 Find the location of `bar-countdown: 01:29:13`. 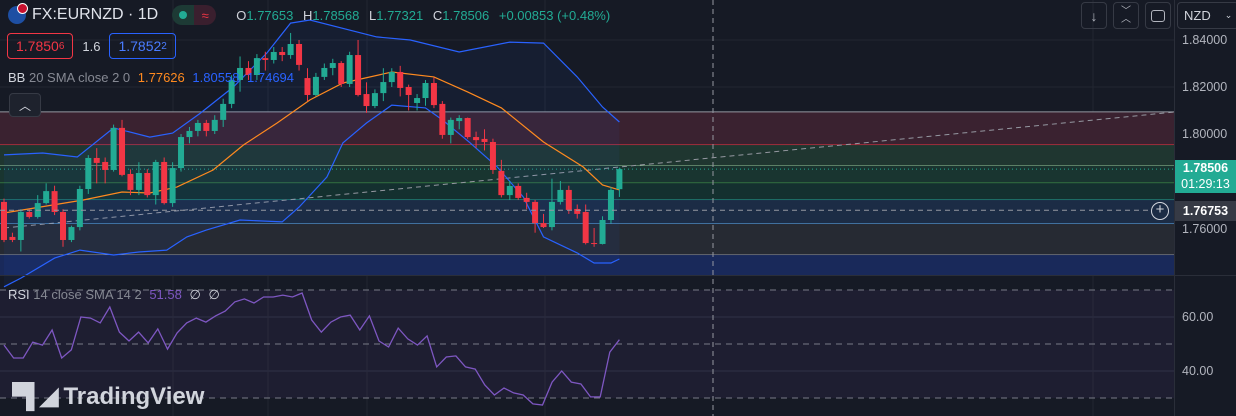

bar-countdown: 01:29:13 is located at coordinates (1205, 184).